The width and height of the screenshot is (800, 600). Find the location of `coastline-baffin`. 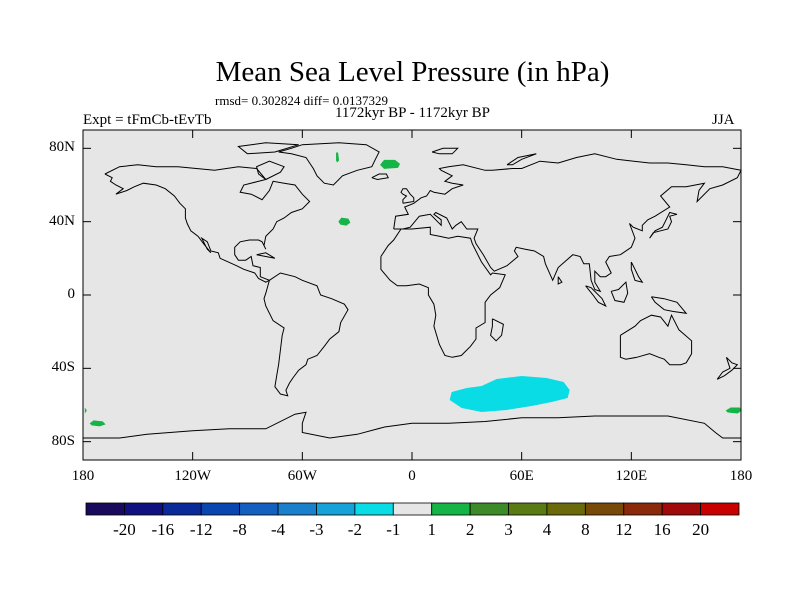

coastline-baffin is located at coordinates (270, 170).